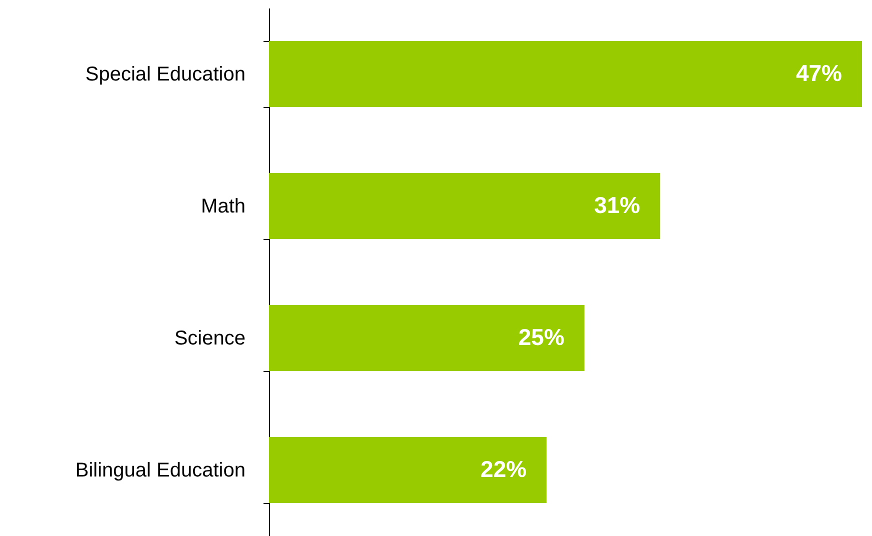  I want to click on data-label: 25%, so click(541, 337).